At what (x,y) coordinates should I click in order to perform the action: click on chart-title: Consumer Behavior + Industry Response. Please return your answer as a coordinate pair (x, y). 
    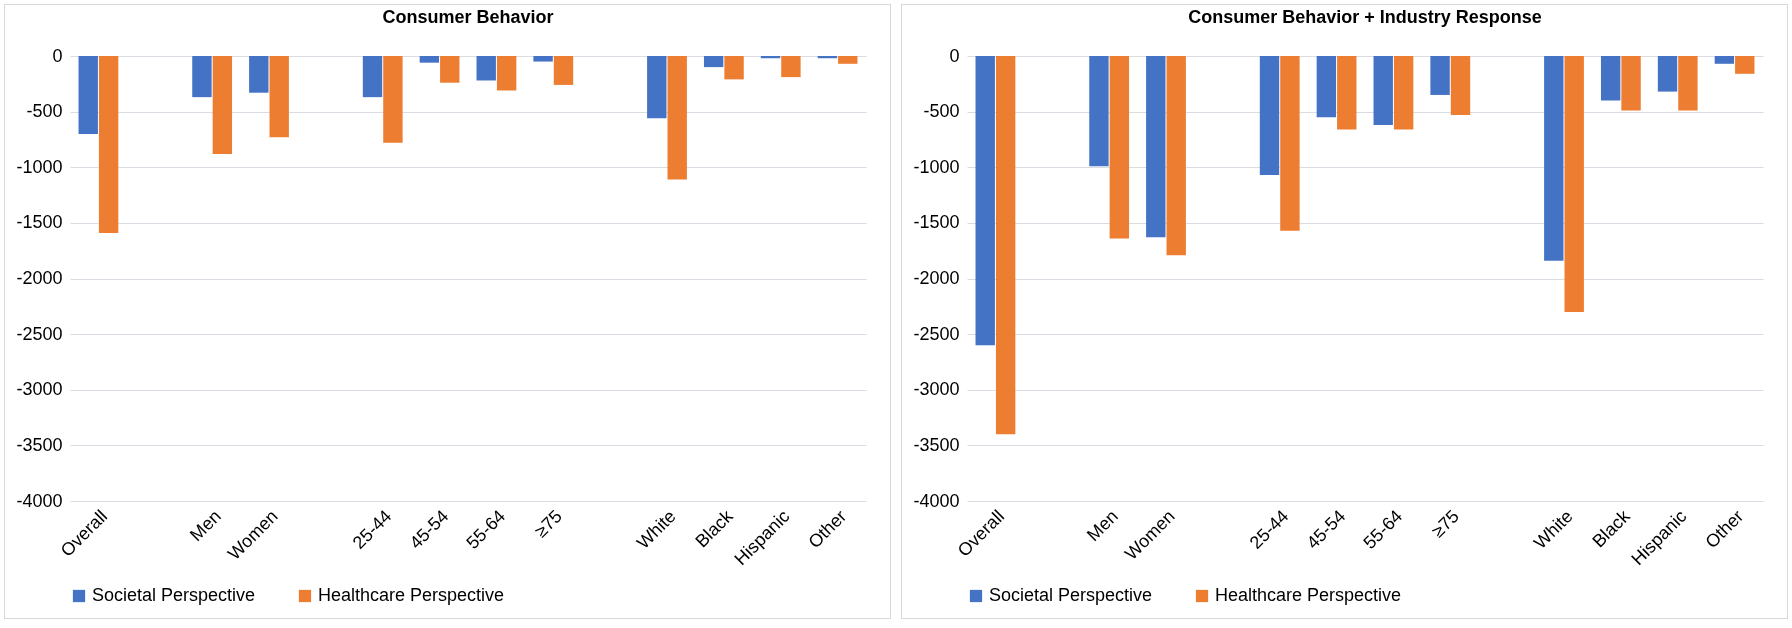
    Looking at the image, I should click on (1365, 17).